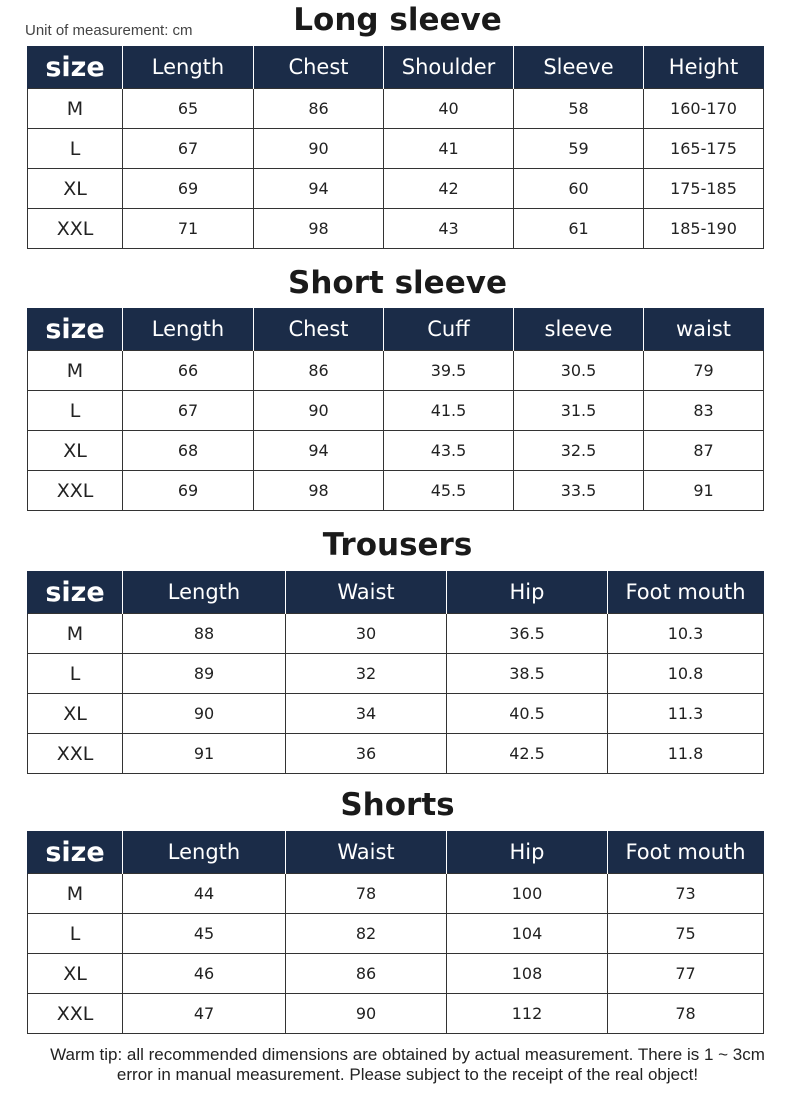 The height and width of the screenshot is (1114, 790). What do you see at coordinates (318, 67) in the screenshot?
I see `column-header: Chest` at bounding box center [318, 67].